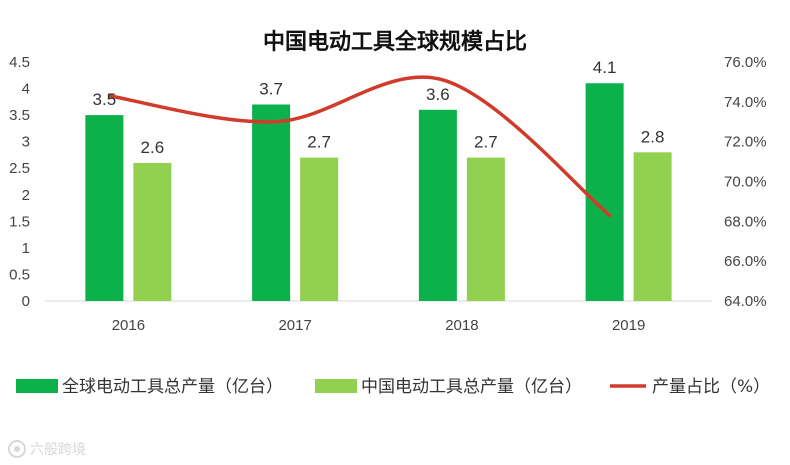 This screenshot has height=465, width=790. I want to click on x-axis: 2016 2017 2018 2019, so click(379, 325).